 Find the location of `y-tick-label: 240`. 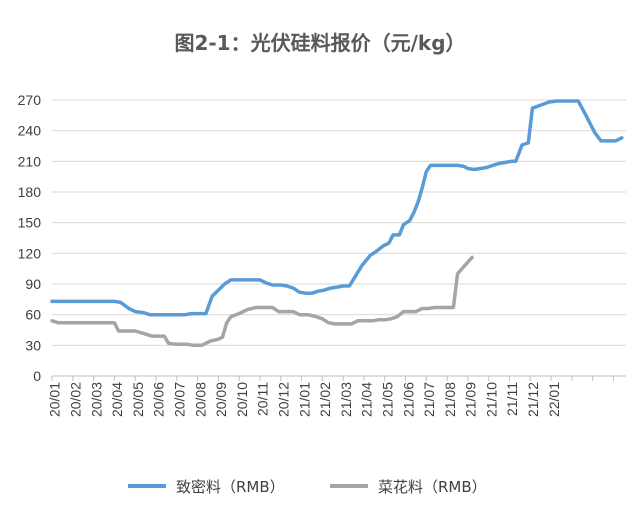

y-tick-label: 240 is located at coordinates (30, 131).